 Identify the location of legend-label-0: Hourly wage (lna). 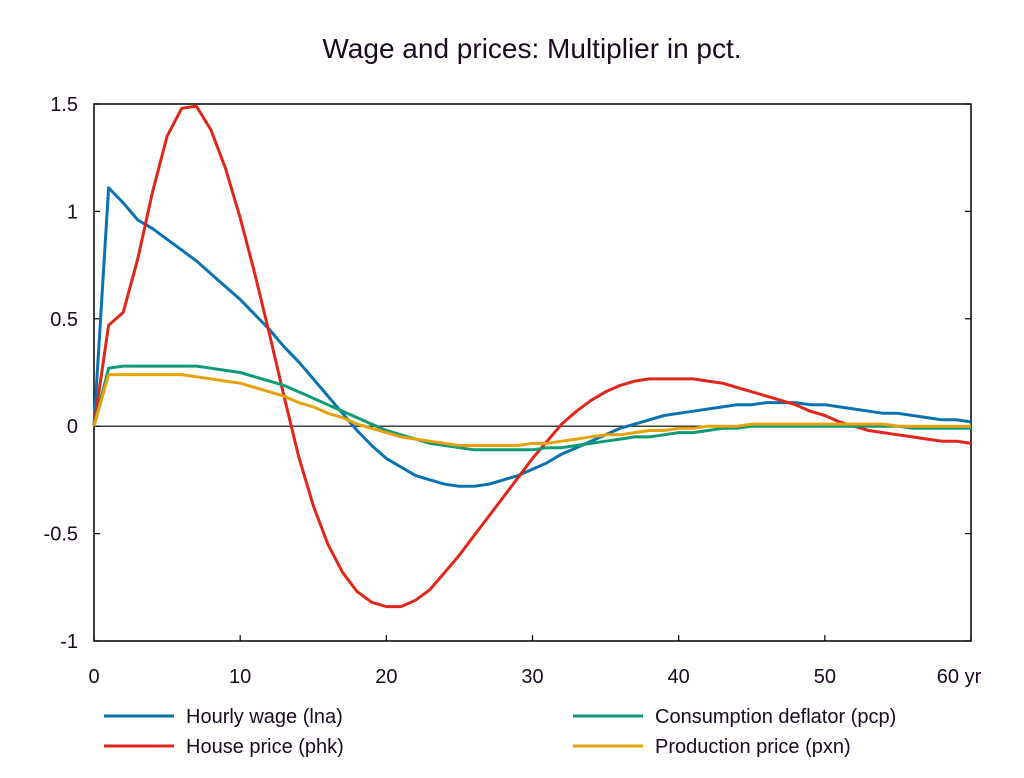
(264, 717).